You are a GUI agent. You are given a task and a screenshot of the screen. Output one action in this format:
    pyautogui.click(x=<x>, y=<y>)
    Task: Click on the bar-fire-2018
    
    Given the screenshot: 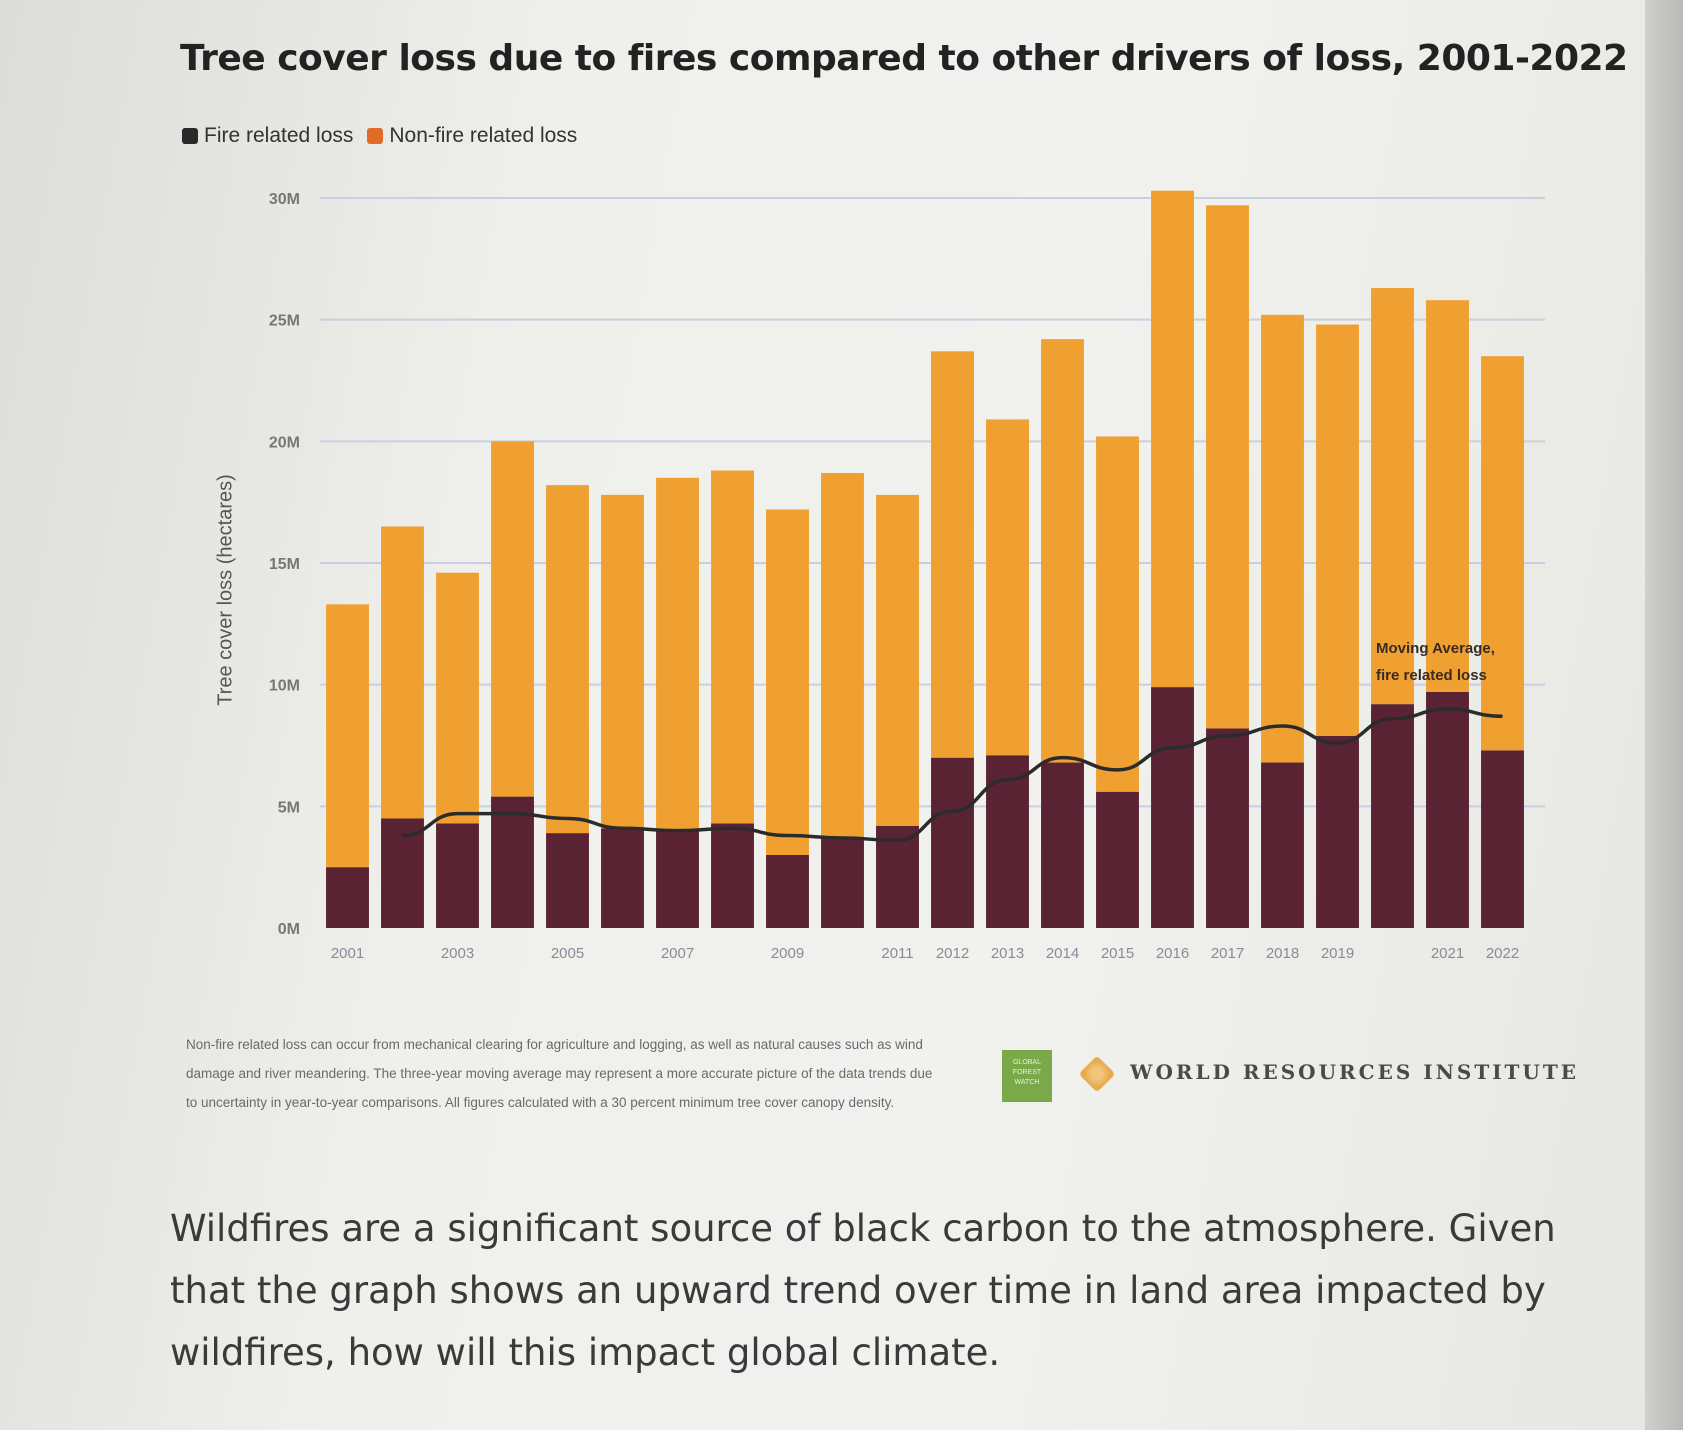 What is the action you would take?
    pyautogui.click(x=1282, y=845)
    